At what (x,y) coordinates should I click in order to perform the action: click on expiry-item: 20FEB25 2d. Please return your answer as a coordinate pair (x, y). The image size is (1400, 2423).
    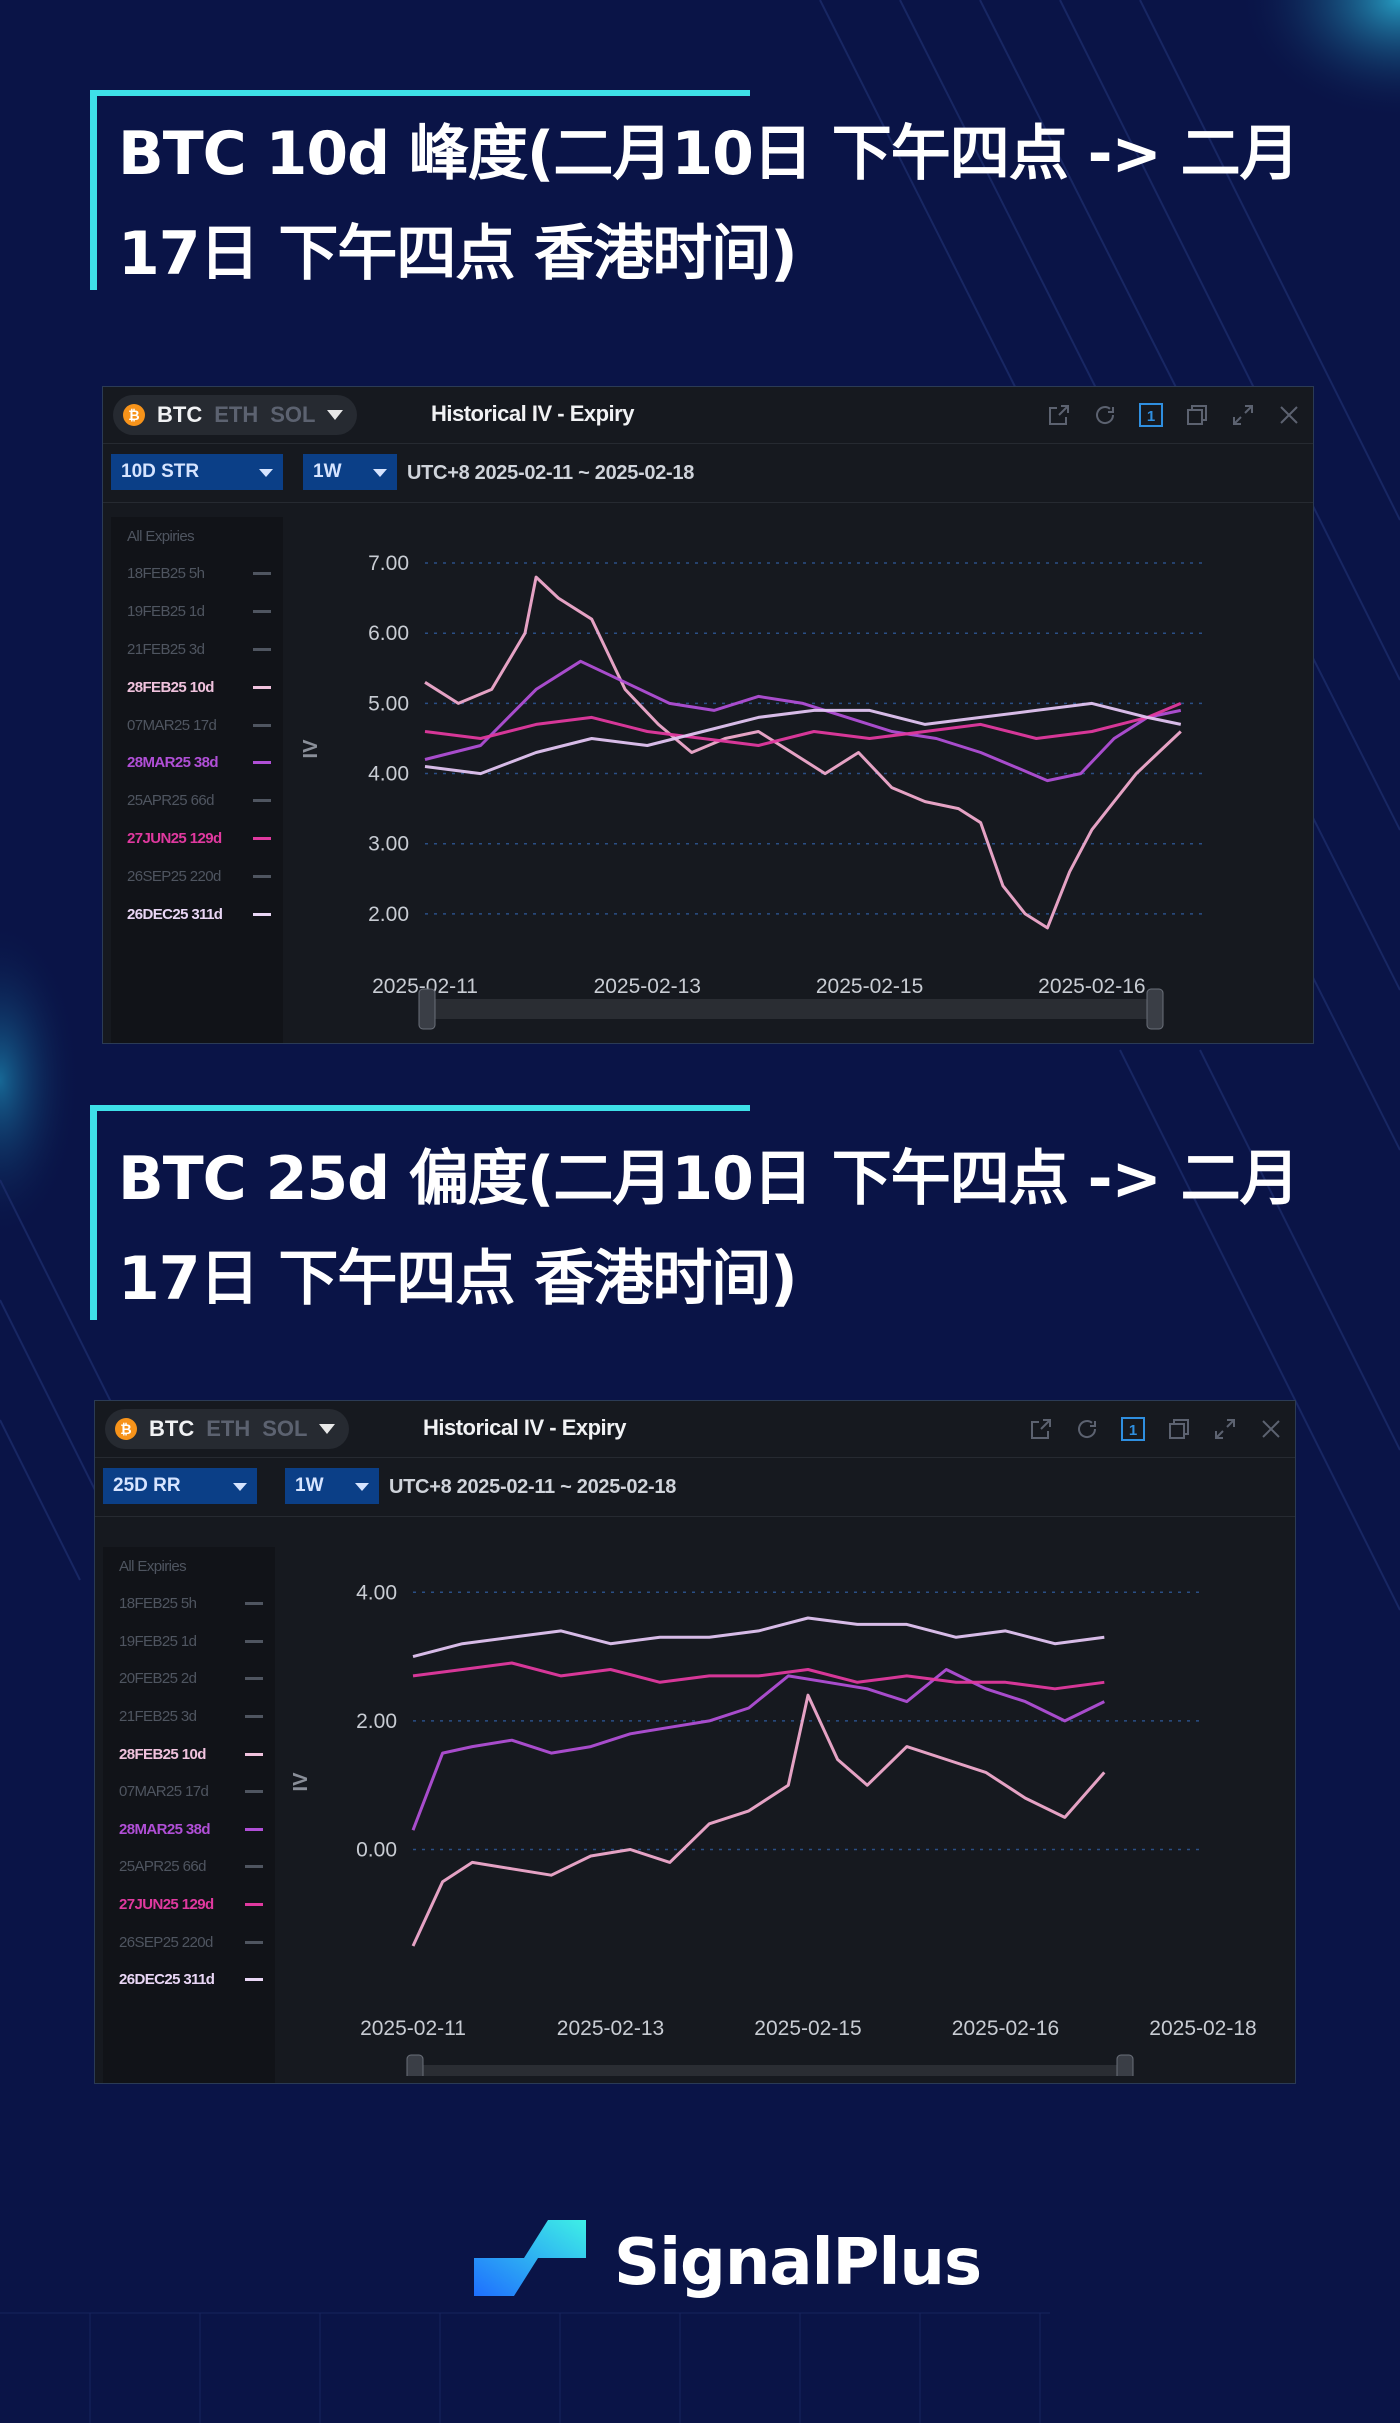
    Looking at the image, I should click on (191, 1679).